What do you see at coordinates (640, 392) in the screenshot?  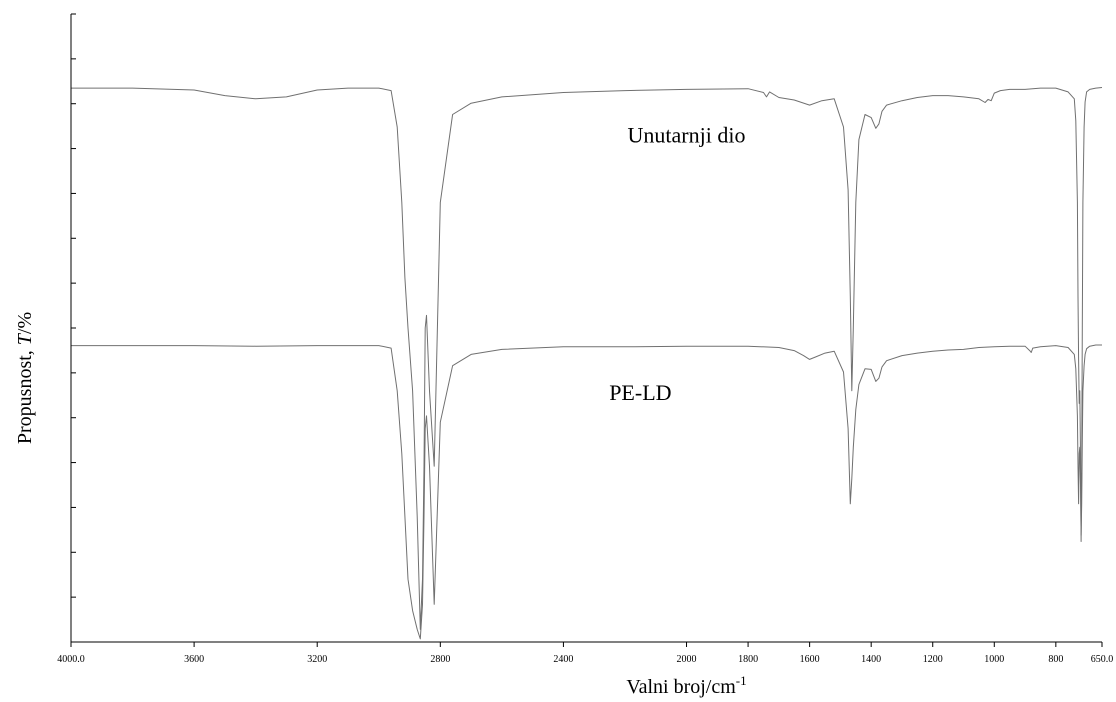 I see `series-annotation-2: PE-LD` at bounding box center [640, 392].